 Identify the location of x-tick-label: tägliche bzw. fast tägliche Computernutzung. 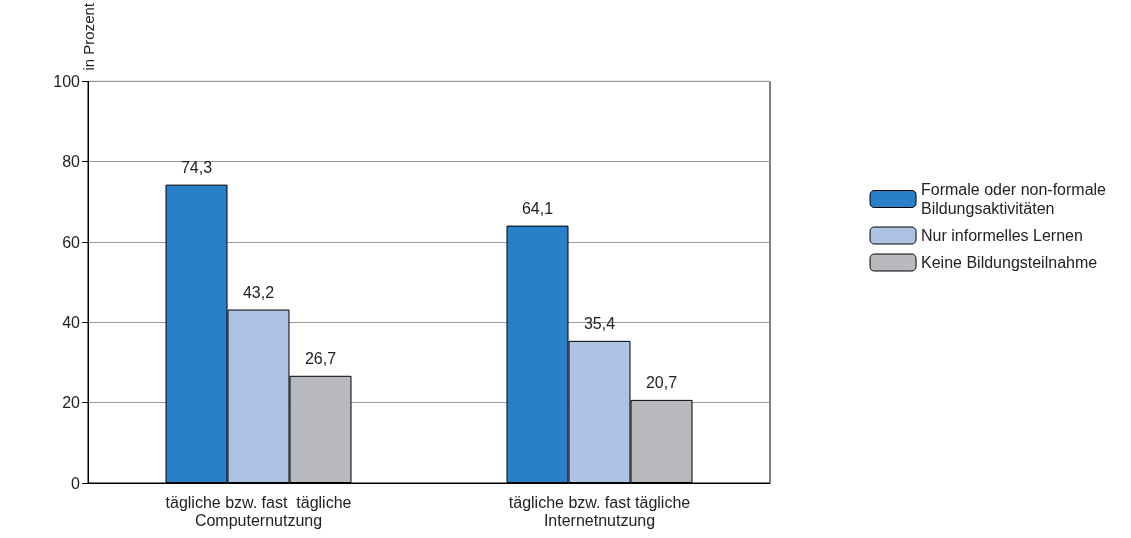
(258, 511).